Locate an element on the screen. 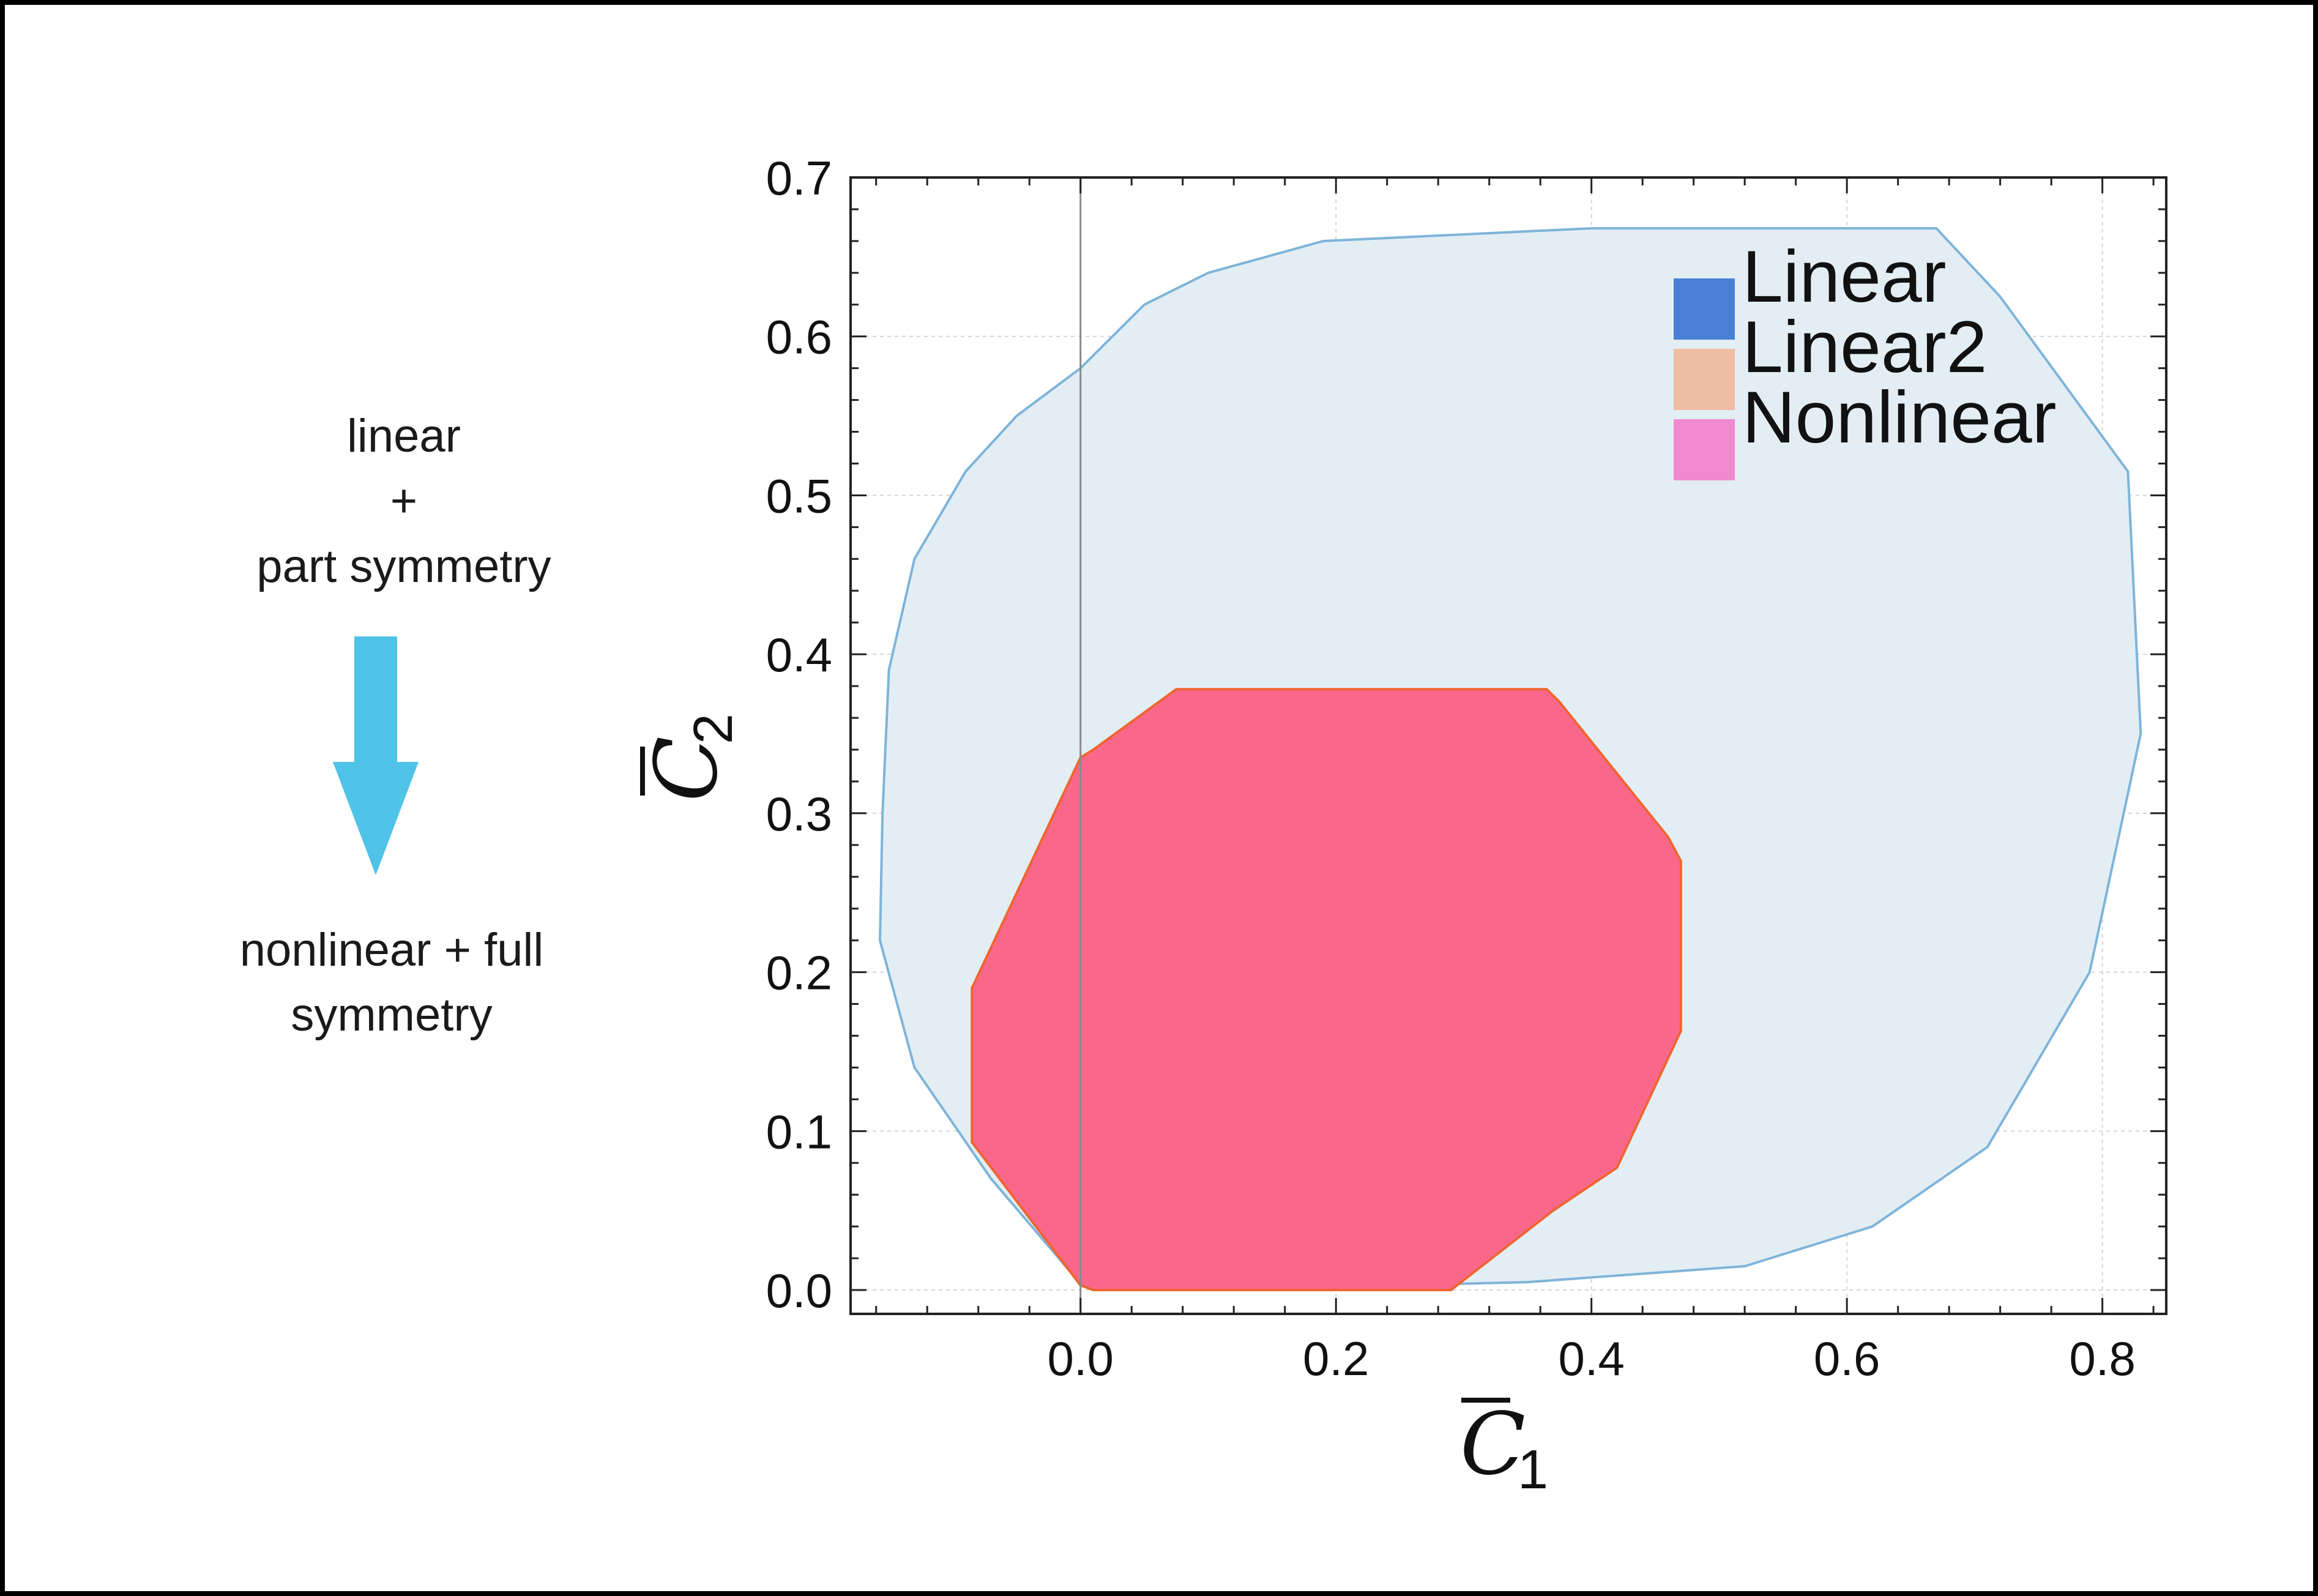  top-annotation: linear + part symmetry is located at coordinates (404, 501).